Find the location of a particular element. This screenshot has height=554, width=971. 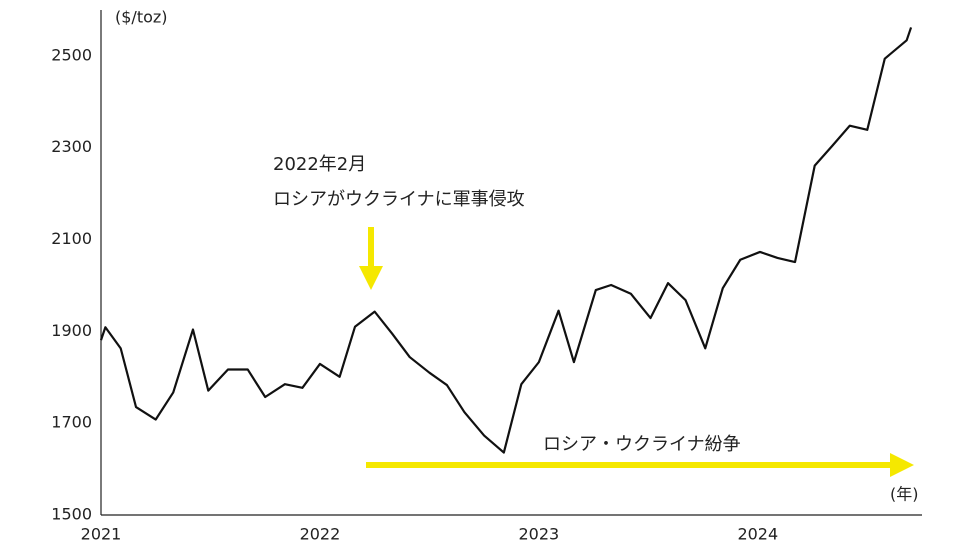

annotation: ロシアがウクライナに軍事侵攻 is located at coordinates (399, 199).